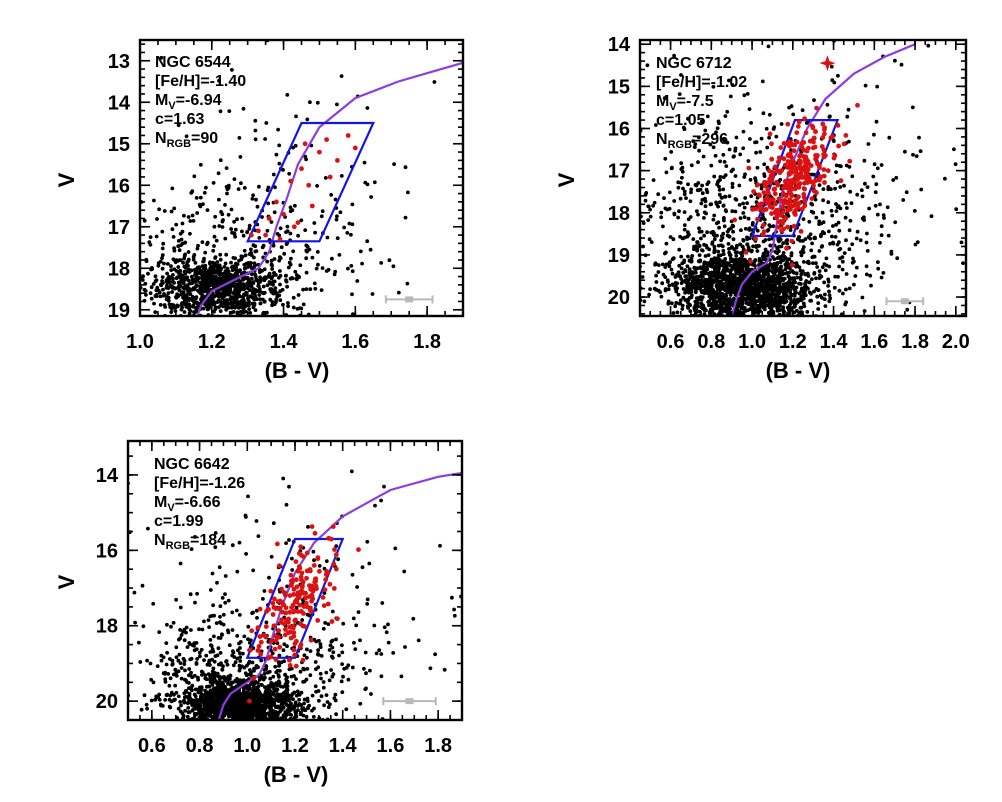 This screenshot has height=802, width=1002. Describe the element at coordinates (119, 186) in the screenshot. I see `y-tick-label: 16` at that location.